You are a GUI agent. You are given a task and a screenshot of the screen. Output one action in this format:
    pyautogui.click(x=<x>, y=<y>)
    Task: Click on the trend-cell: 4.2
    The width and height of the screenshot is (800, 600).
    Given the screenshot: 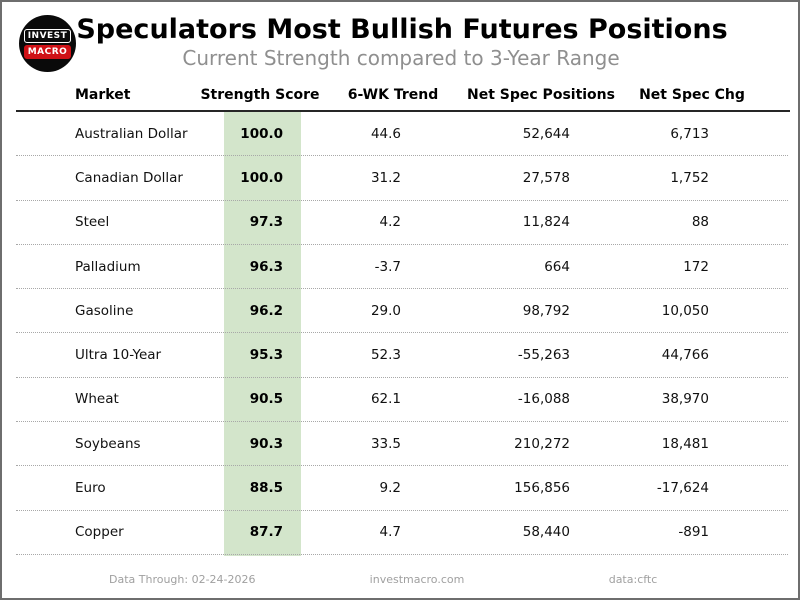 What is the action you would take?
    pyautogui.click(x=390, y=222)
    